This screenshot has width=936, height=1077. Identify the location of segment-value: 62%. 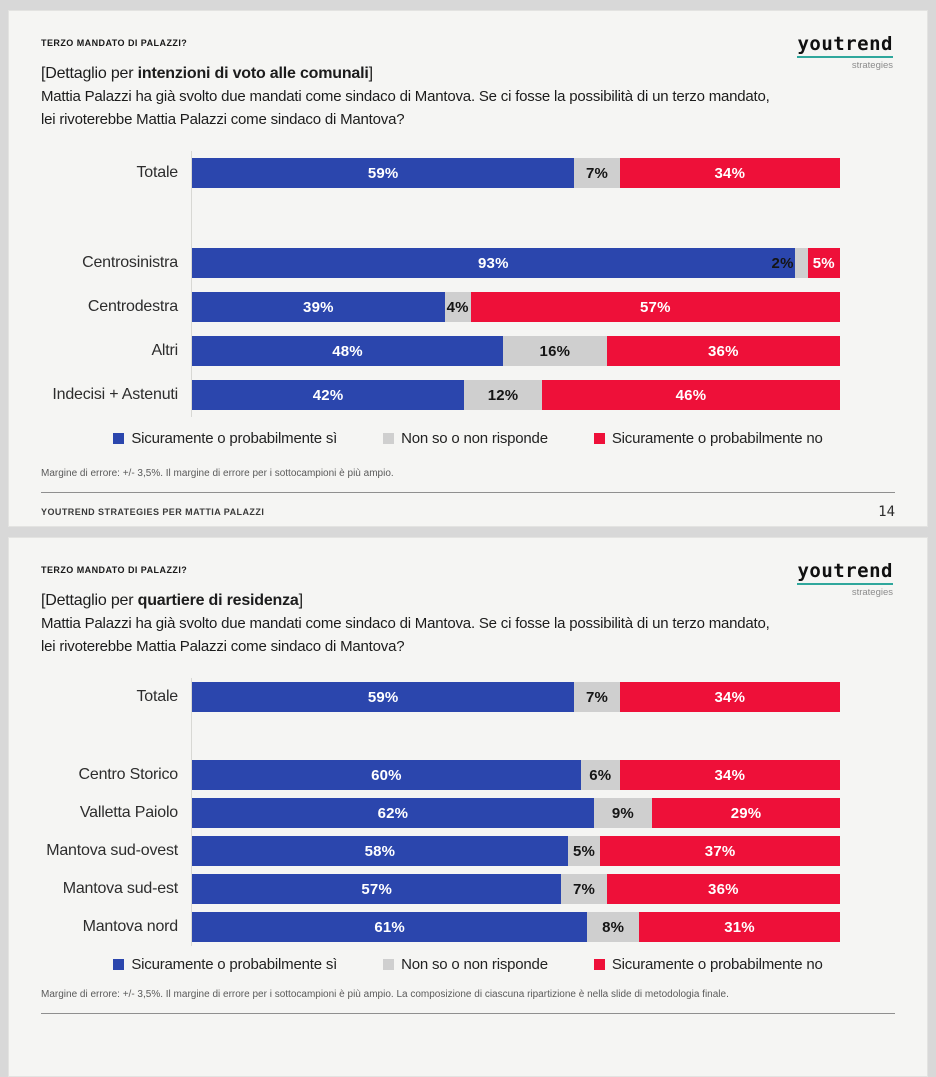
(393, 813).